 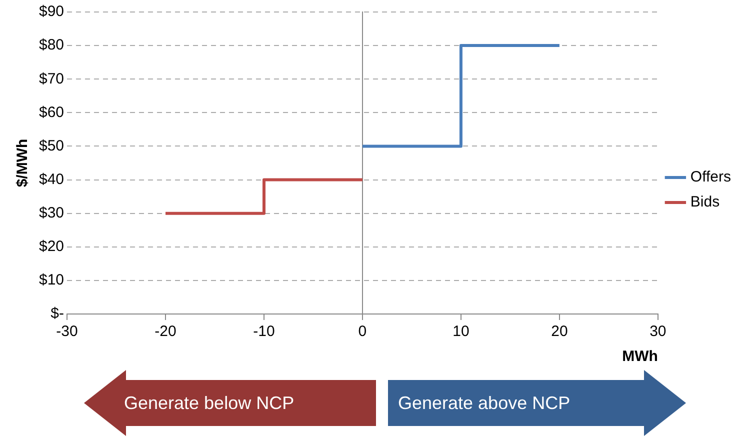 I want to click on y-axis-title: $/MWh, so click(x=23, y=163).